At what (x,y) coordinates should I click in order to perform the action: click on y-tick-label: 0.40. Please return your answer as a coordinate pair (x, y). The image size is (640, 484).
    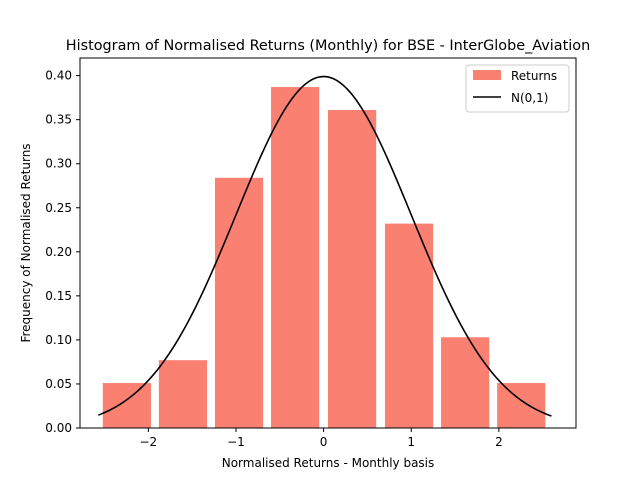
    Looking at the image, I should click on (58, 76).